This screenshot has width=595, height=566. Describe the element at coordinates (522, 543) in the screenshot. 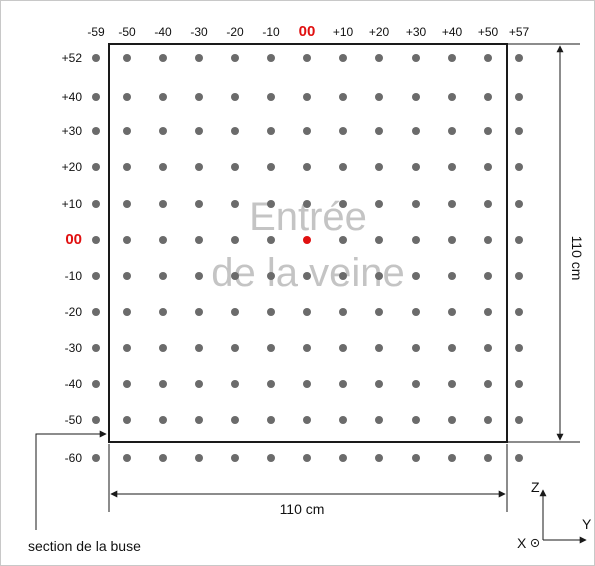

I see `x-axis-label: X` at that location.